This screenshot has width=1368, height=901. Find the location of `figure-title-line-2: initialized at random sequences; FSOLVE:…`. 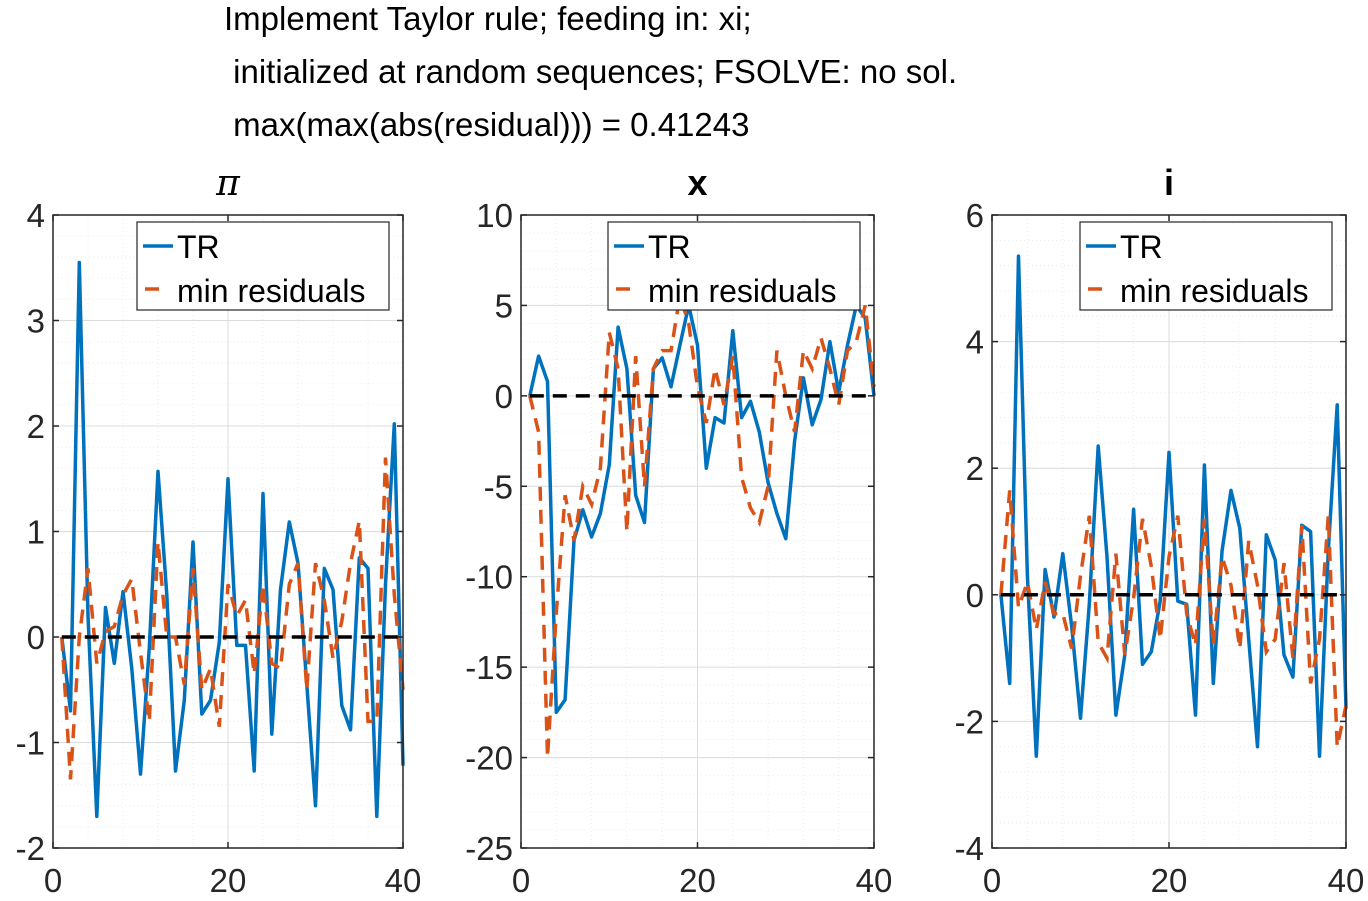

figure-title-line-2: initialized at random sequences; FSOLVE:… is located at coordinates (591, 71).